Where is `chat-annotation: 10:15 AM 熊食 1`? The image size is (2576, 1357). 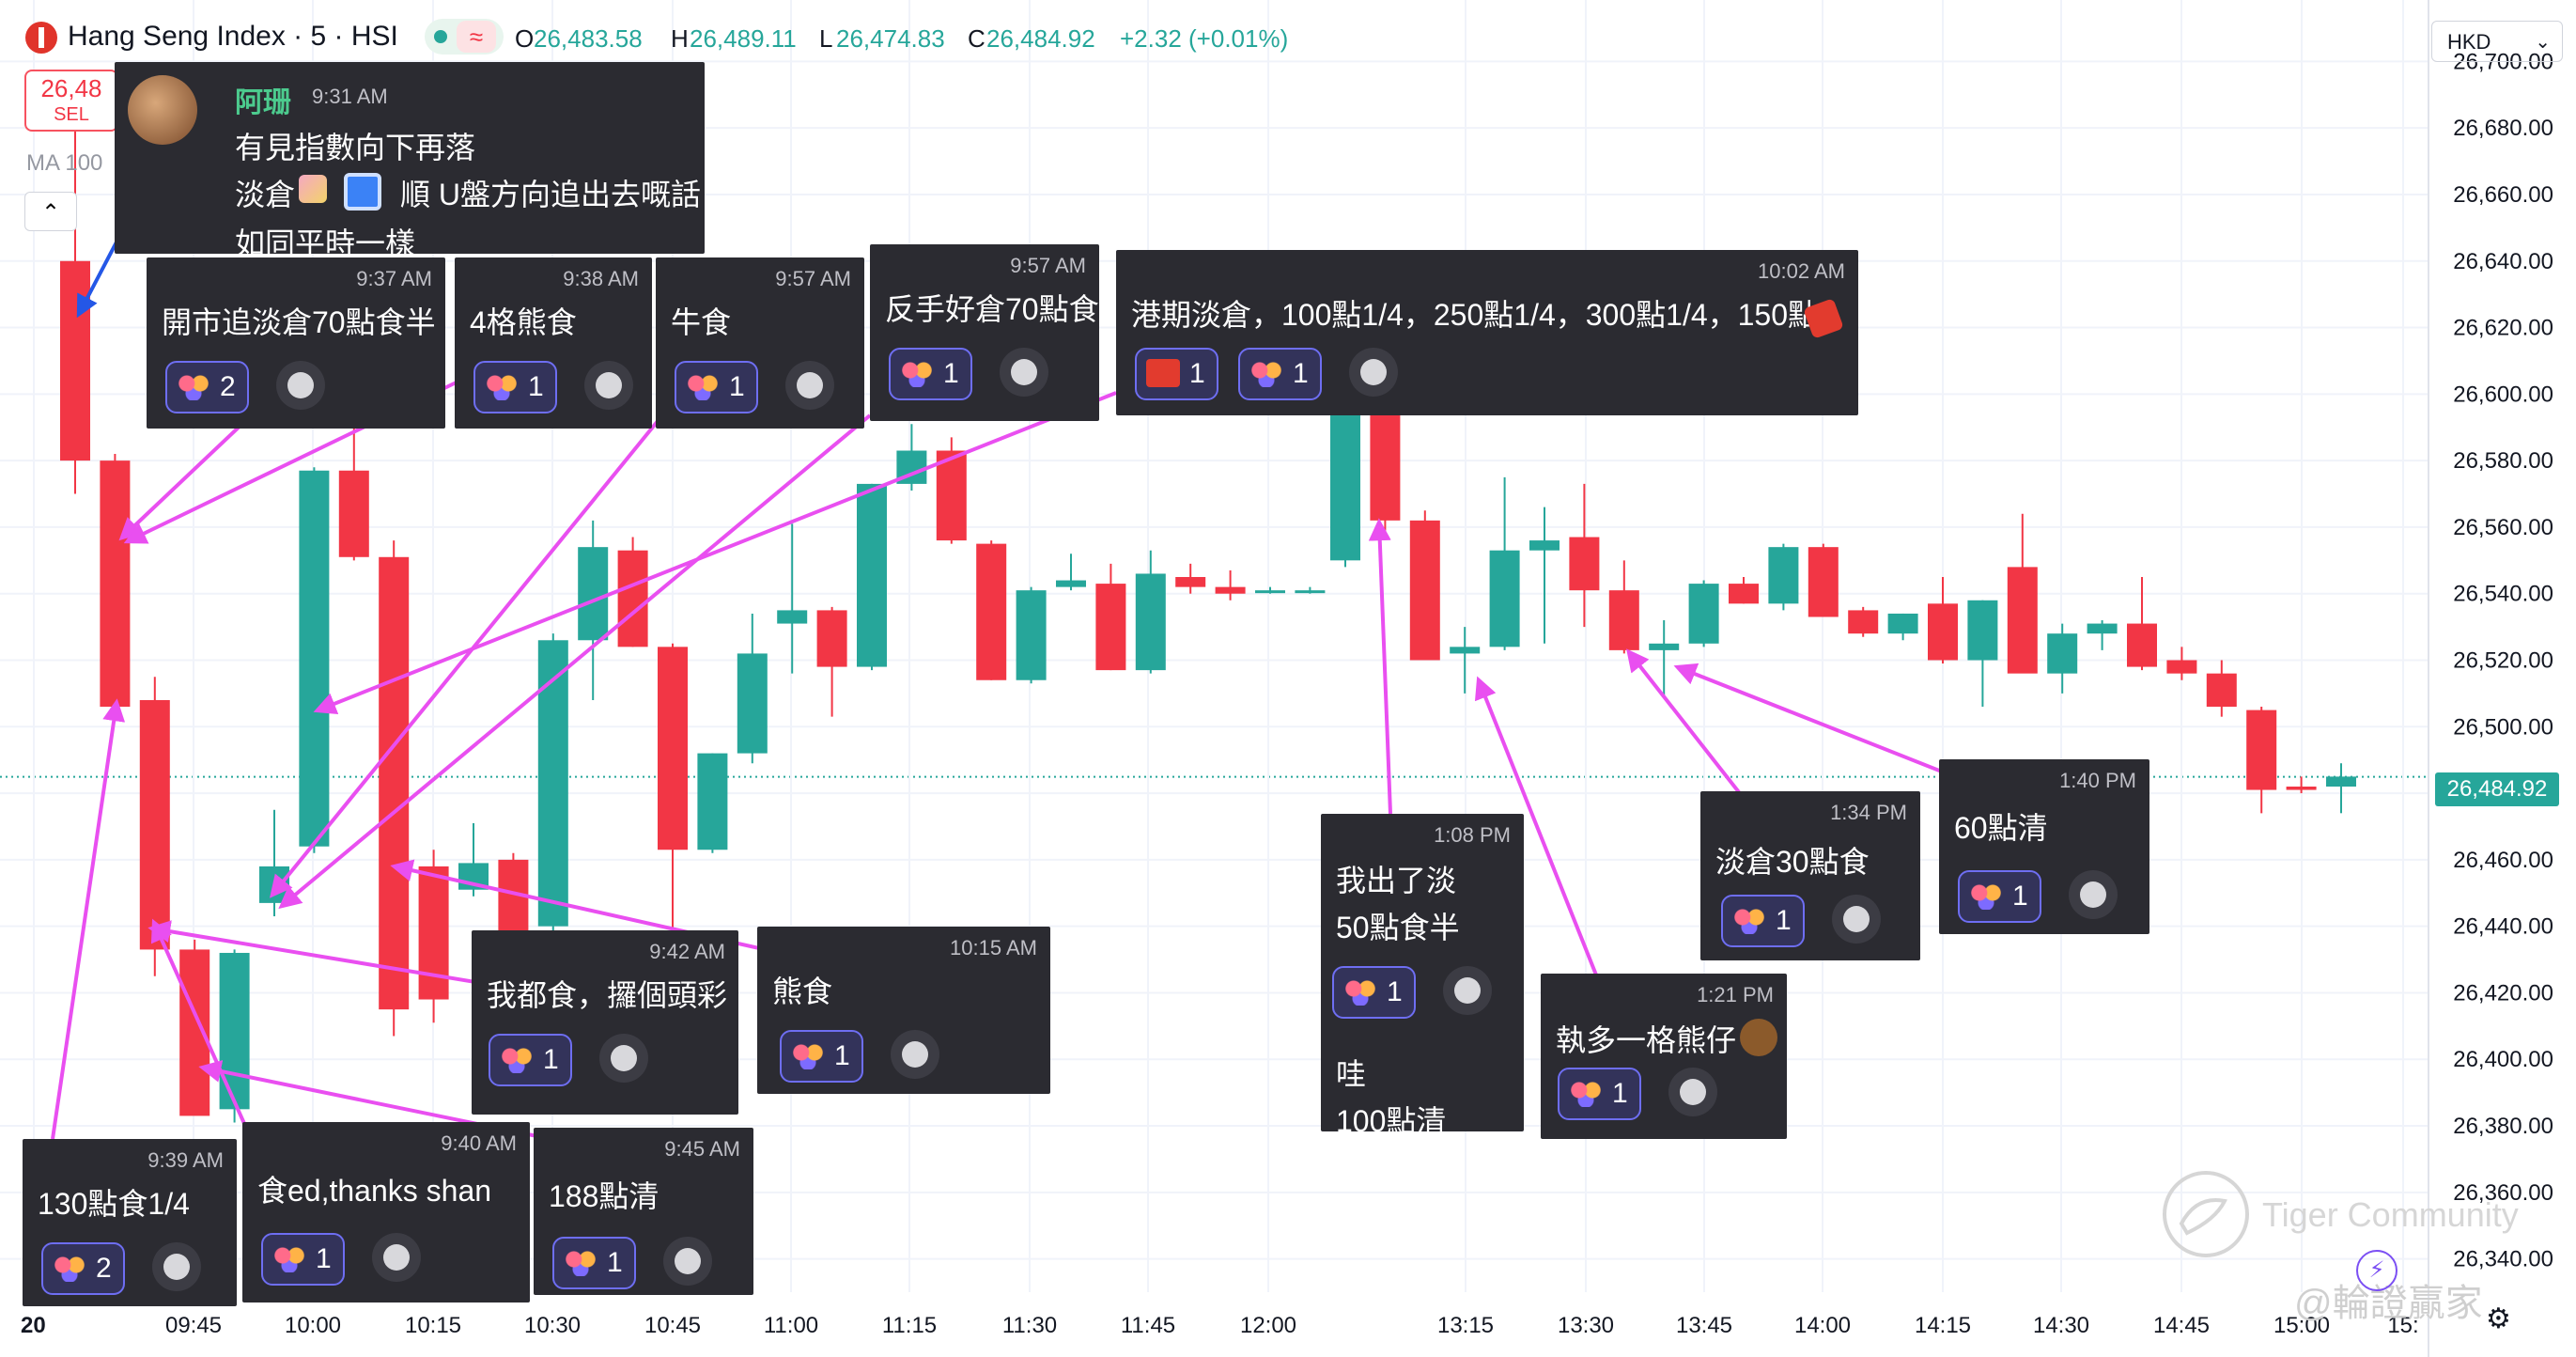 chat-annotation: 10:15 AM 熊食 1 is located at coordinates (903, 1010).